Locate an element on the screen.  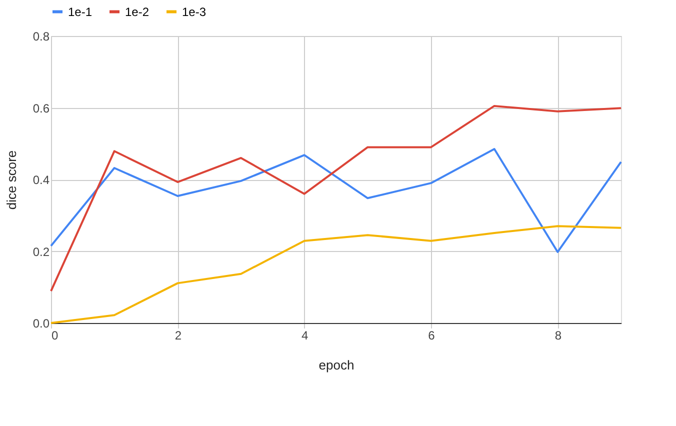
x-axis-title: epoch is located at coordinates (336, 365).